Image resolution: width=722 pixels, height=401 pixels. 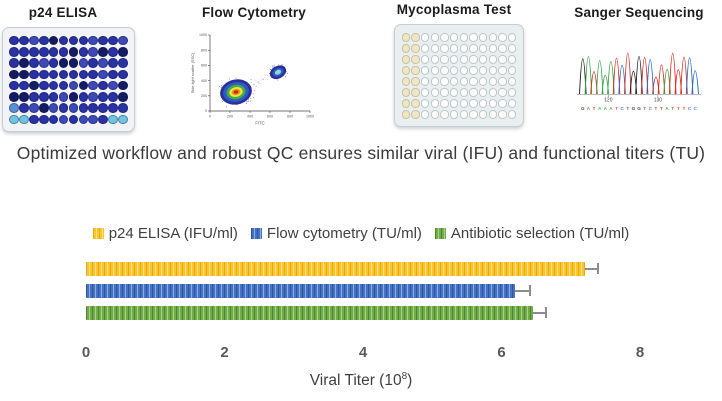 I want to click on sequence-base-letter: C, so click(x=622, y=108).